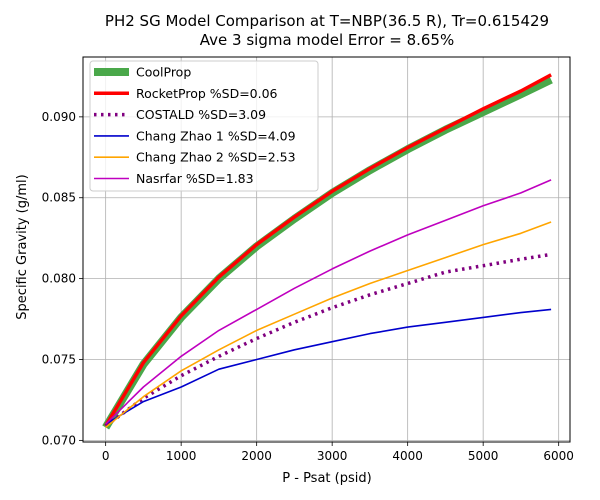  Describe the element at coordinates (59, 279) in the screenshot. I see `y-tick-label: 0.080` at that location.